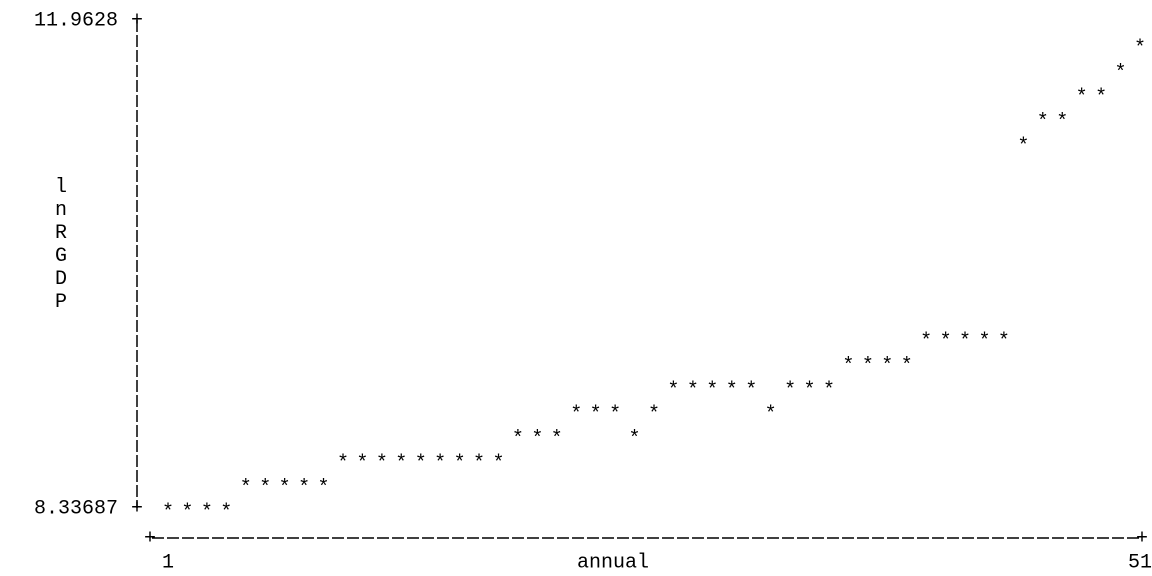  Describe the element at coordinates (150, 538) in the screenshot. I see `axis-corner: +` at that location.